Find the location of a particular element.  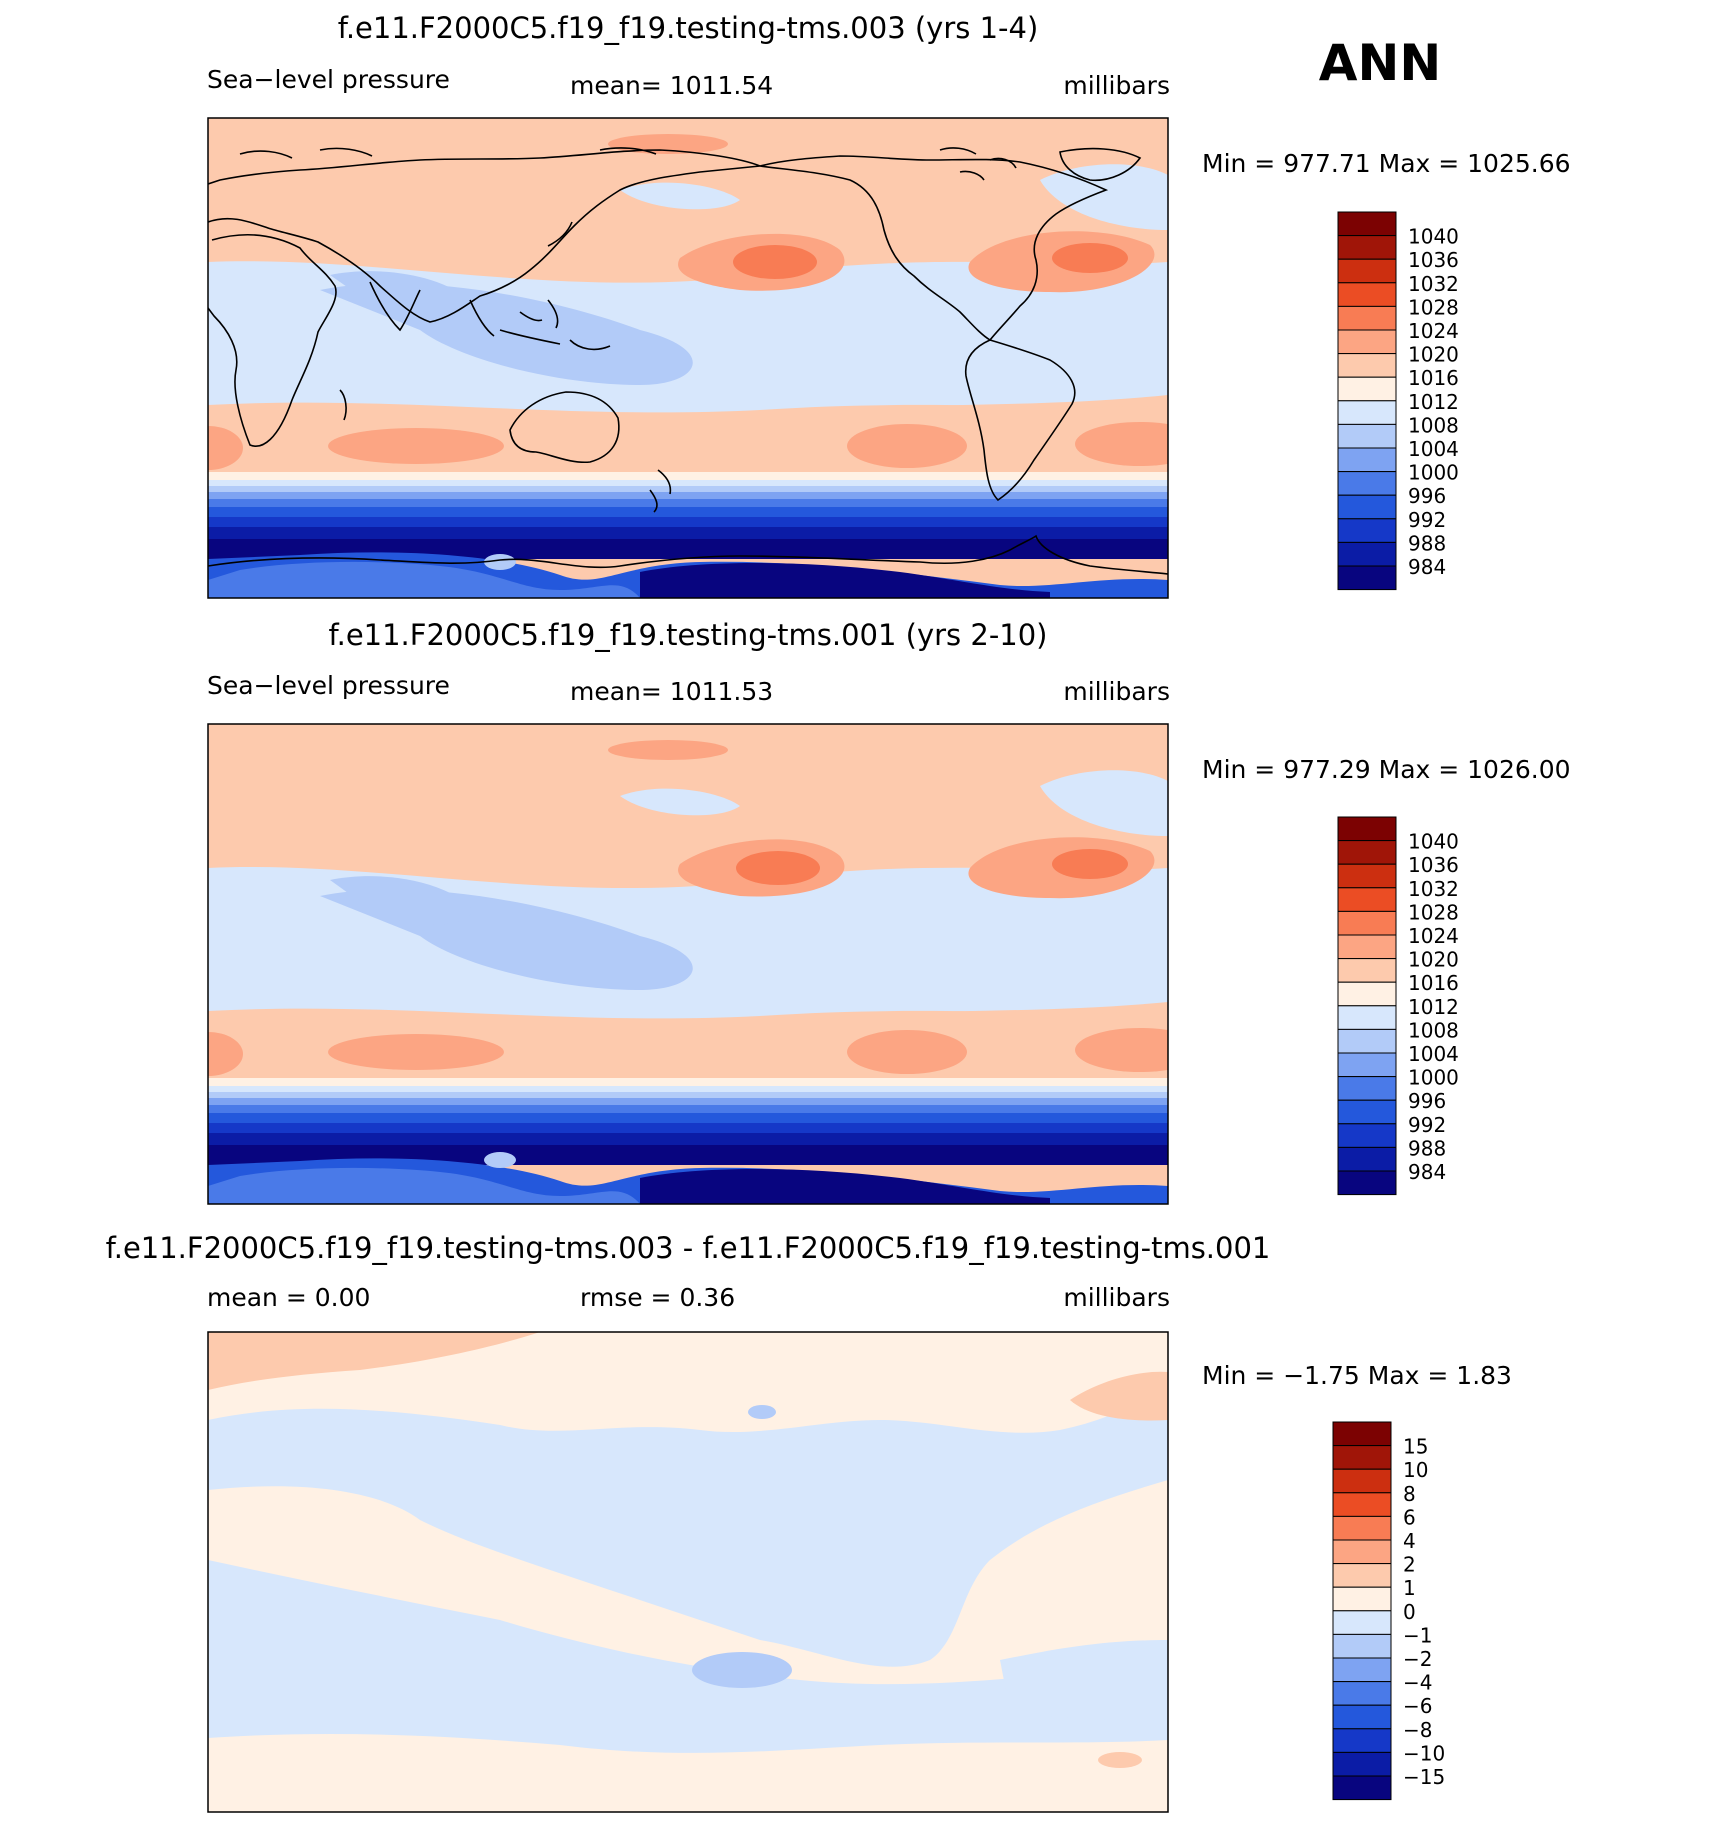

panel-2-min-max: Min = 977.29 Max = 1026.00 is located at coordinates (1386, 769).